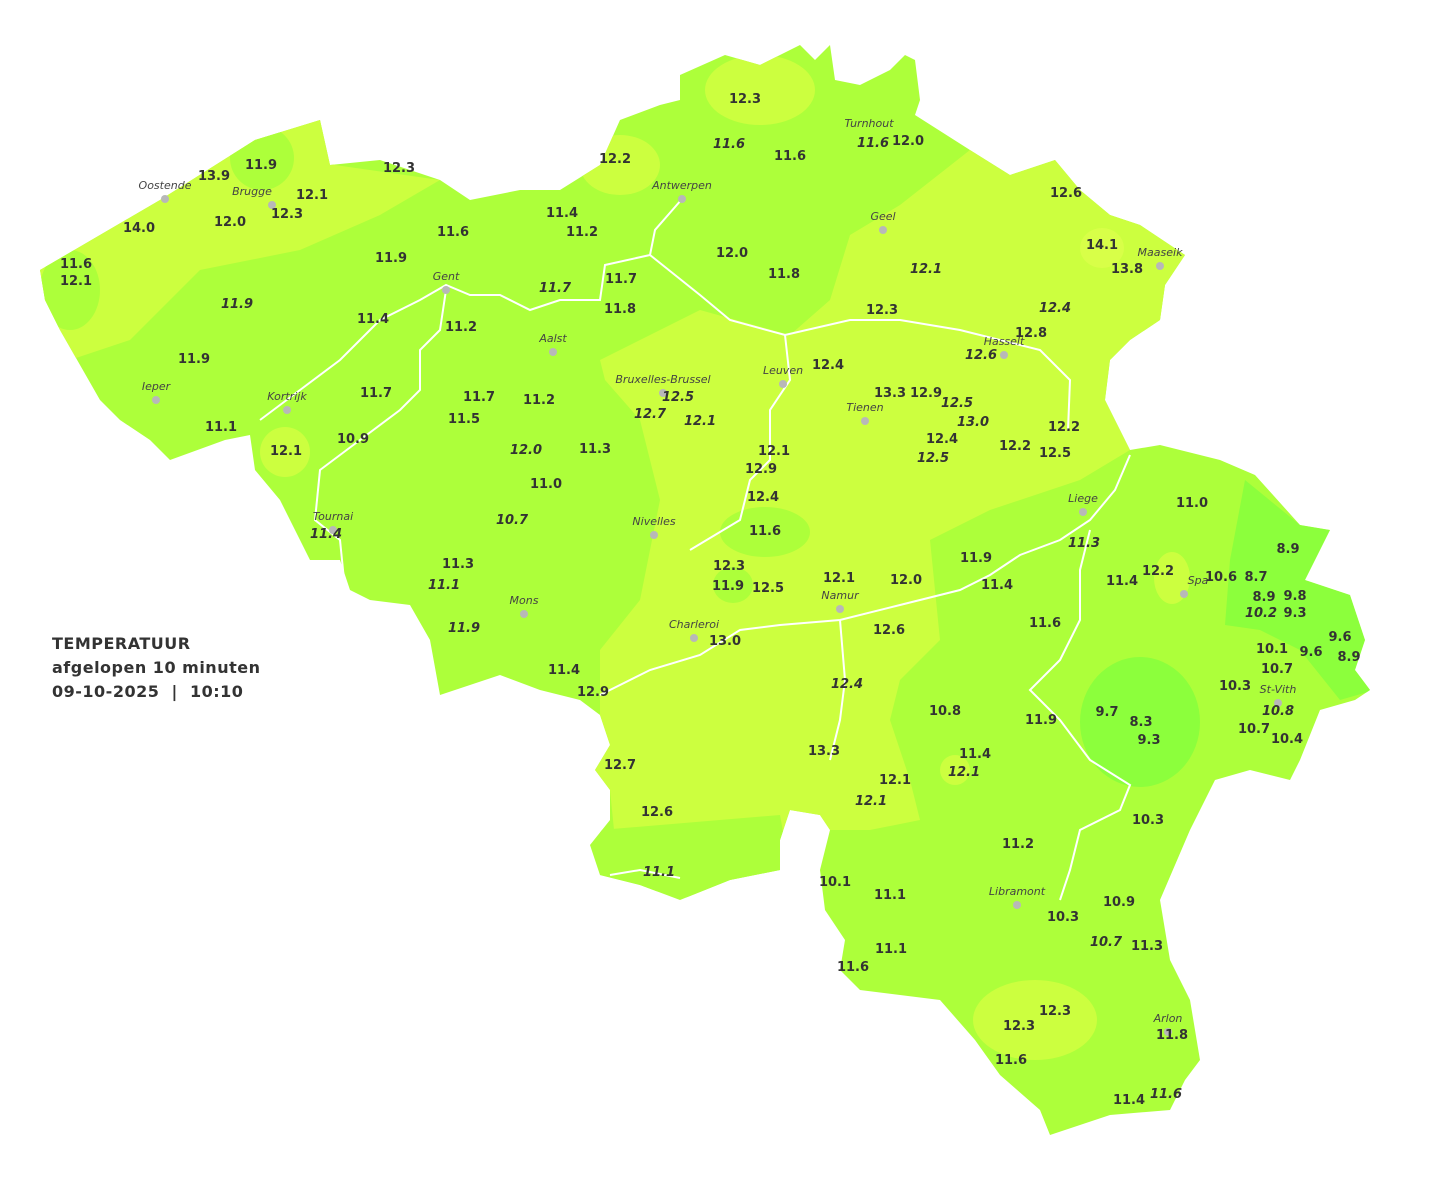 The image size is (1431, 1188). Describe the element at coordinates (252, 191) in the screenshot. I see `city-name: Brugge` at that location.